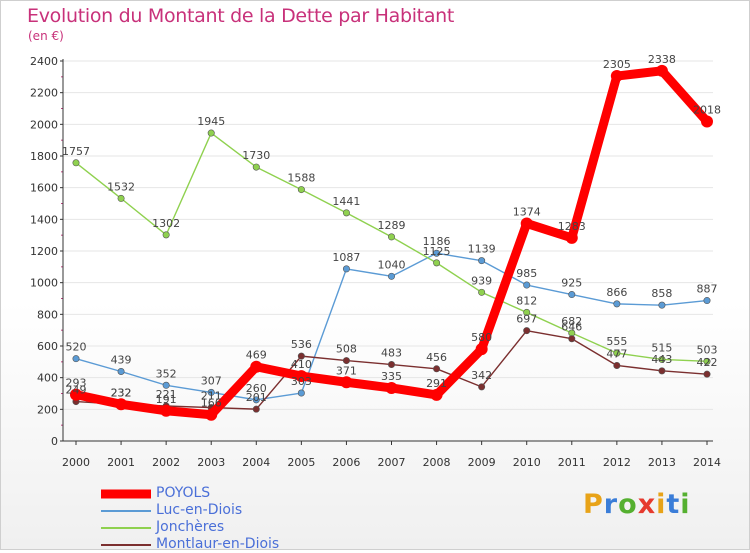 This screenshot has width=750, height=553. What do you see at coordinates (628, 504) in the screenshot?
I see `logo-letter: o` at bounding box center [628, 504].